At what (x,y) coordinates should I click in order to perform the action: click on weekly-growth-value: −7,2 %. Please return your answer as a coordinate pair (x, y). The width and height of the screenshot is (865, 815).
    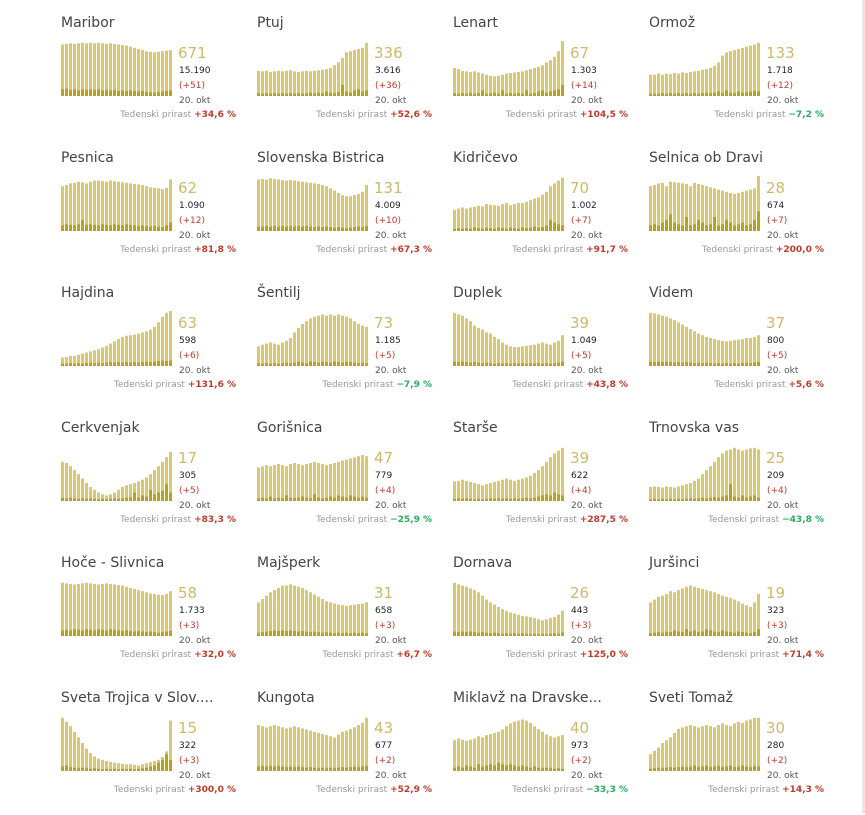
    Looking at the image, I should click on (806, 115).